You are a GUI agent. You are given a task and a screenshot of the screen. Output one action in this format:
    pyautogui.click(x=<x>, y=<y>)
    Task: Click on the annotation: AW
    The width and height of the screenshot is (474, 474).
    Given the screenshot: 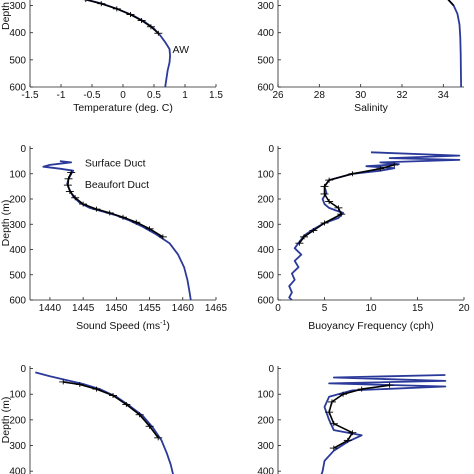 What is the action you would take?
    pyautogui.click(x=181, y=50)
    